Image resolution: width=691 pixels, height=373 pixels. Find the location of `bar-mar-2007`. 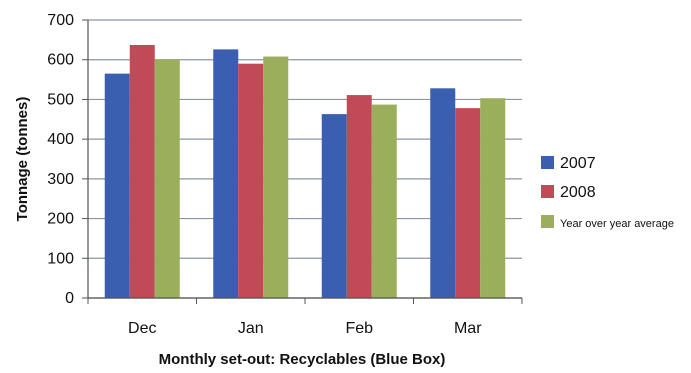

bar-mar-2007 is located at coordinates (443, 193).